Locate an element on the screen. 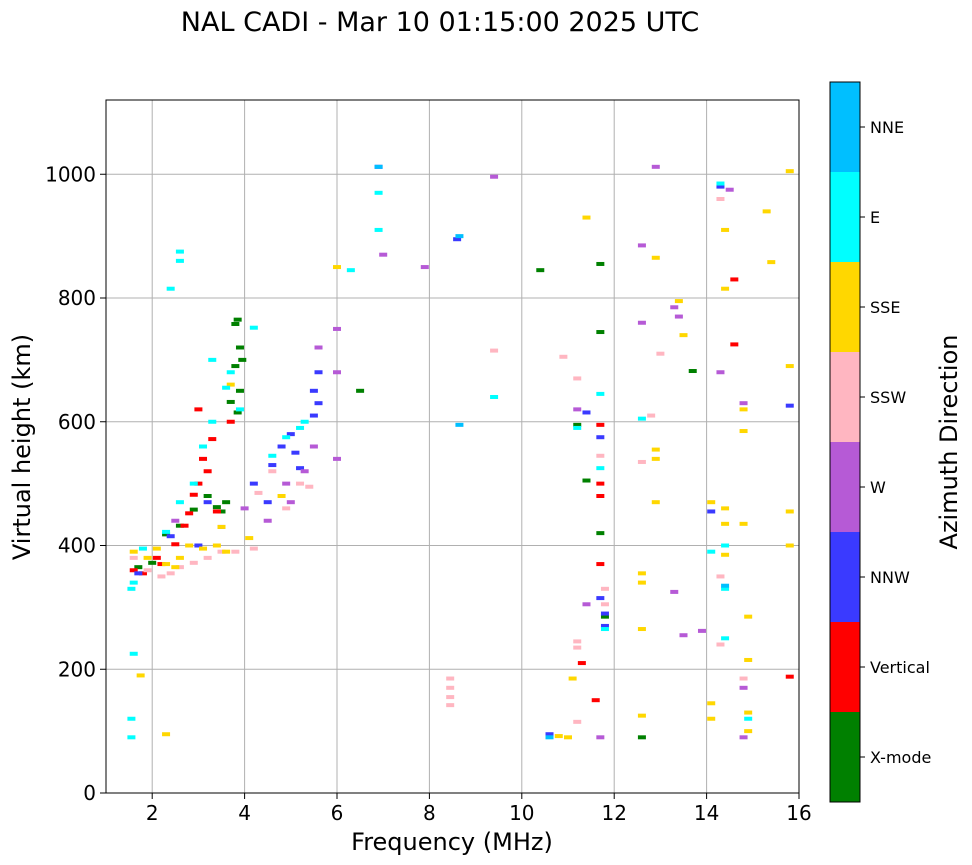  colorbar-segment-e is located at coordinates (845, 217).